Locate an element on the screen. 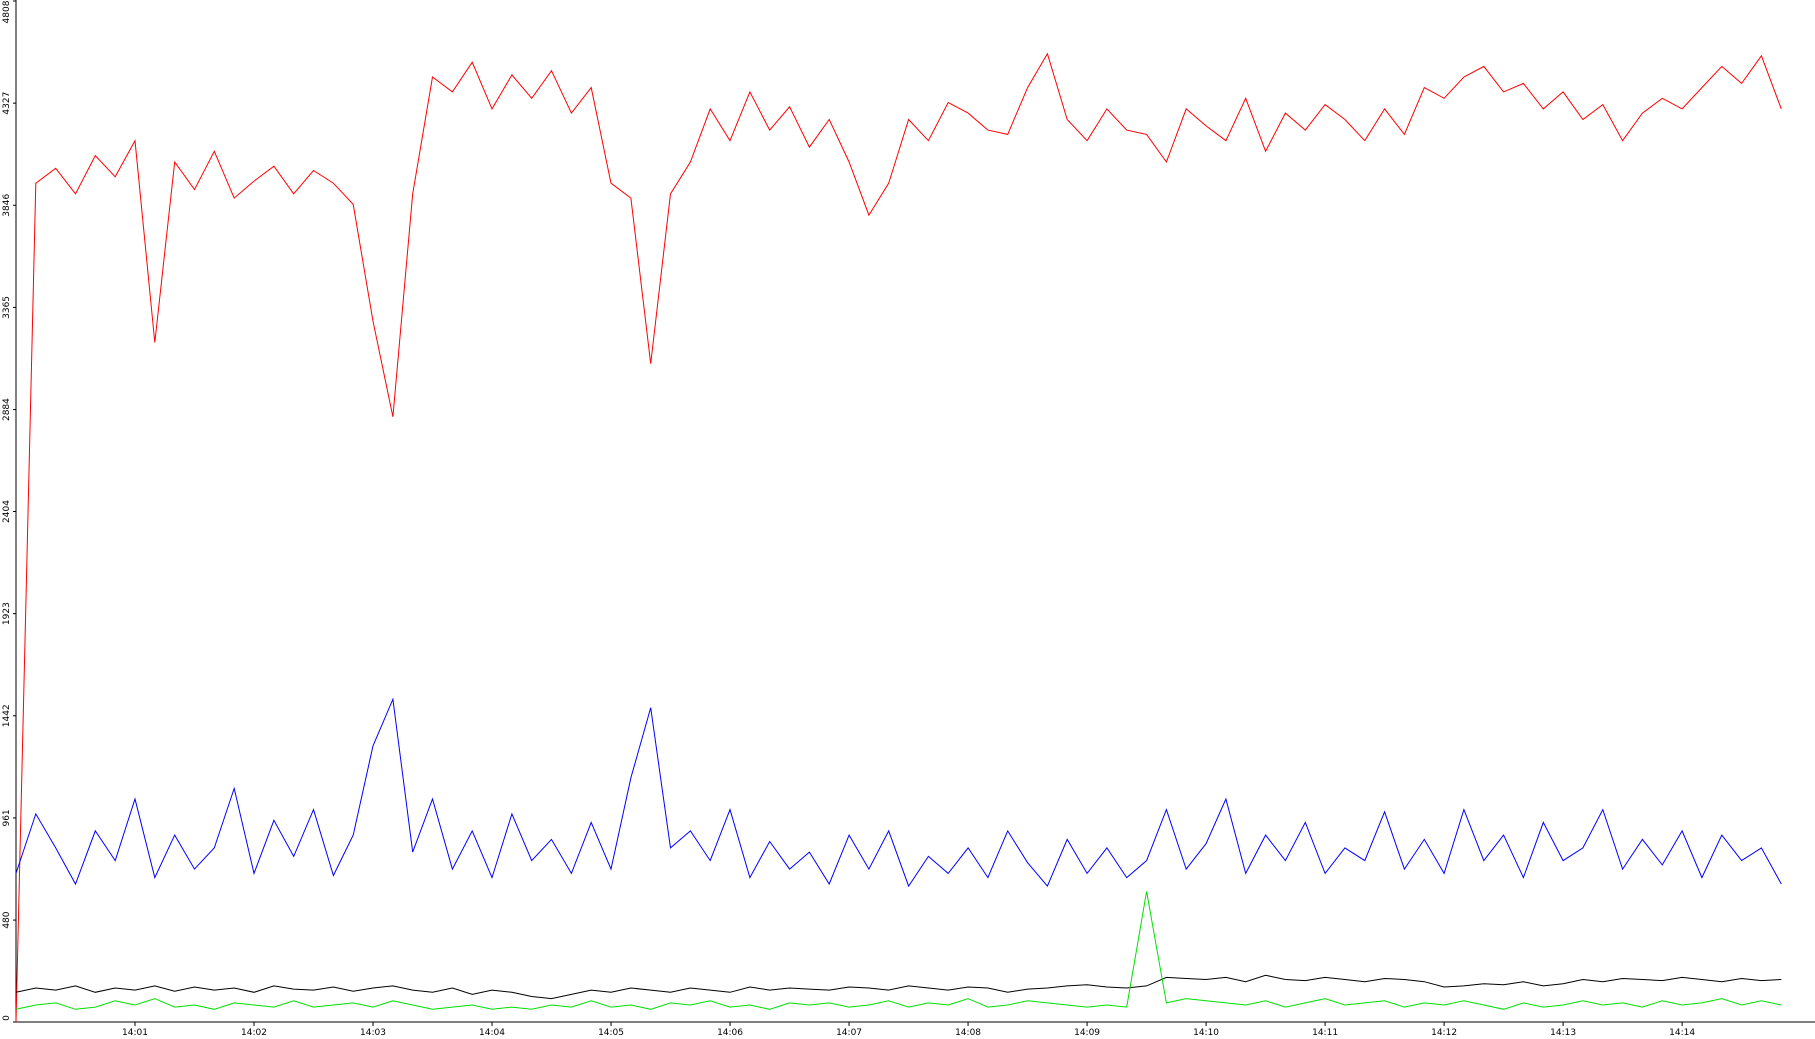 This screenshot has width=1815, height=1039. x-tick-label: 14:13 is located at coordinates (1563, 1033).